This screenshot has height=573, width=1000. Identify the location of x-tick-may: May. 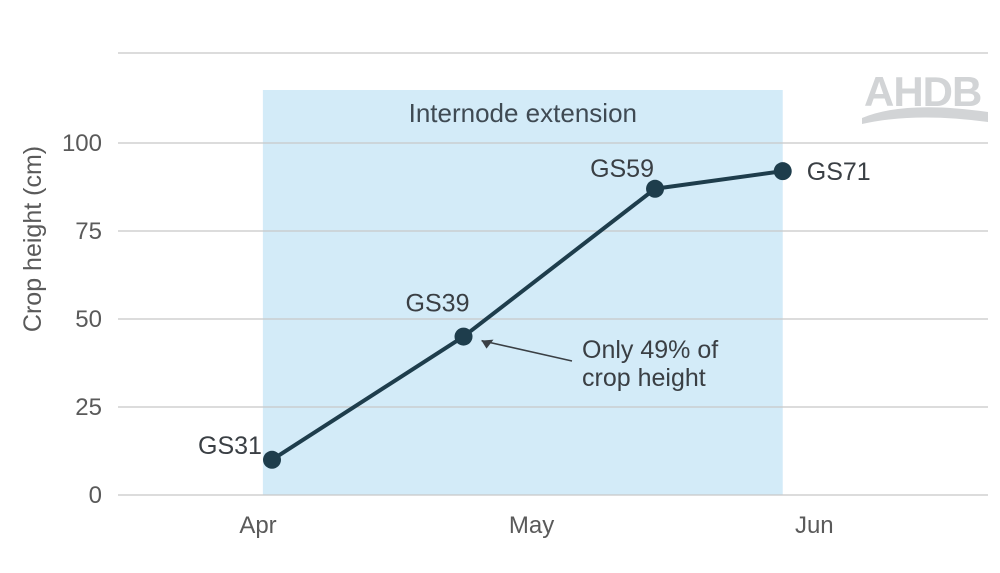
(531, 525).